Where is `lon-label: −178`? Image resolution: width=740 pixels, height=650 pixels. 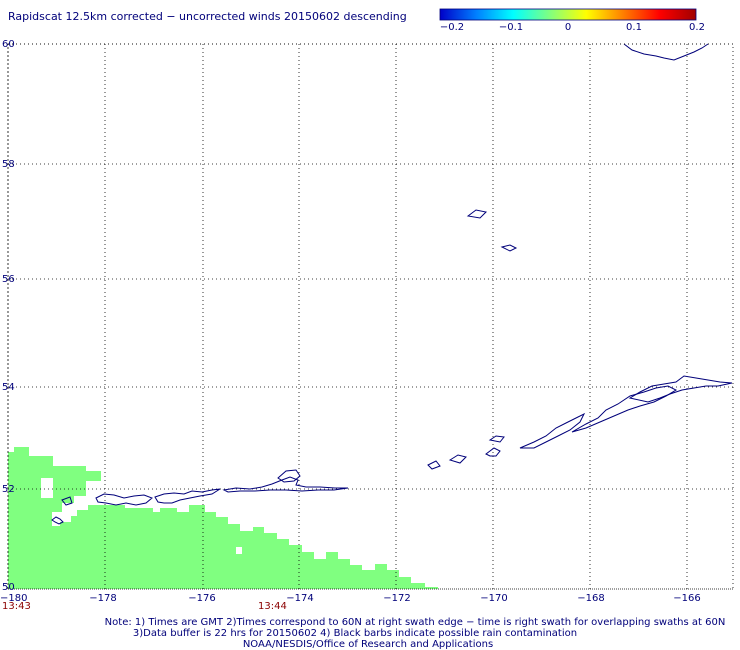 lon-label: −178 is located at coordinates (102, 598).